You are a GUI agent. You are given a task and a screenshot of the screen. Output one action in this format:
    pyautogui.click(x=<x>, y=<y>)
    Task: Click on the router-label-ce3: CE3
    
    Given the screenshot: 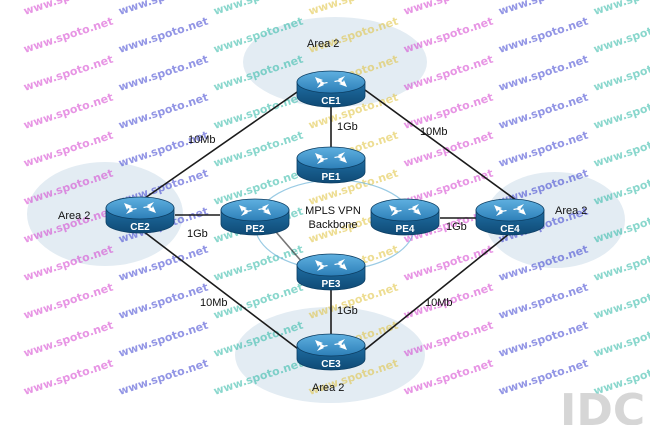 What is the action you would take?
    pyautogui.click(x=331, y=364)
    